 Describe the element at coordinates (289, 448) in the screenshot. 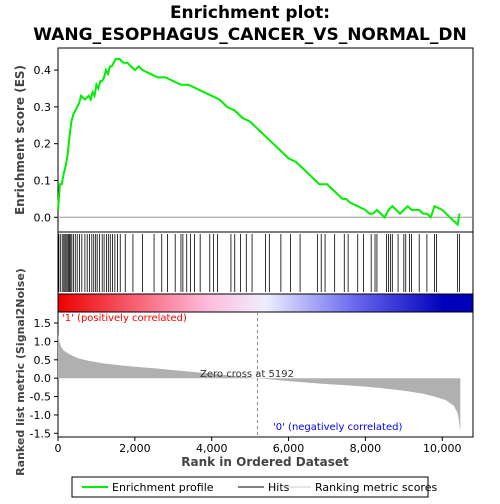

I see `x-tick-label: 6,000` at that location.